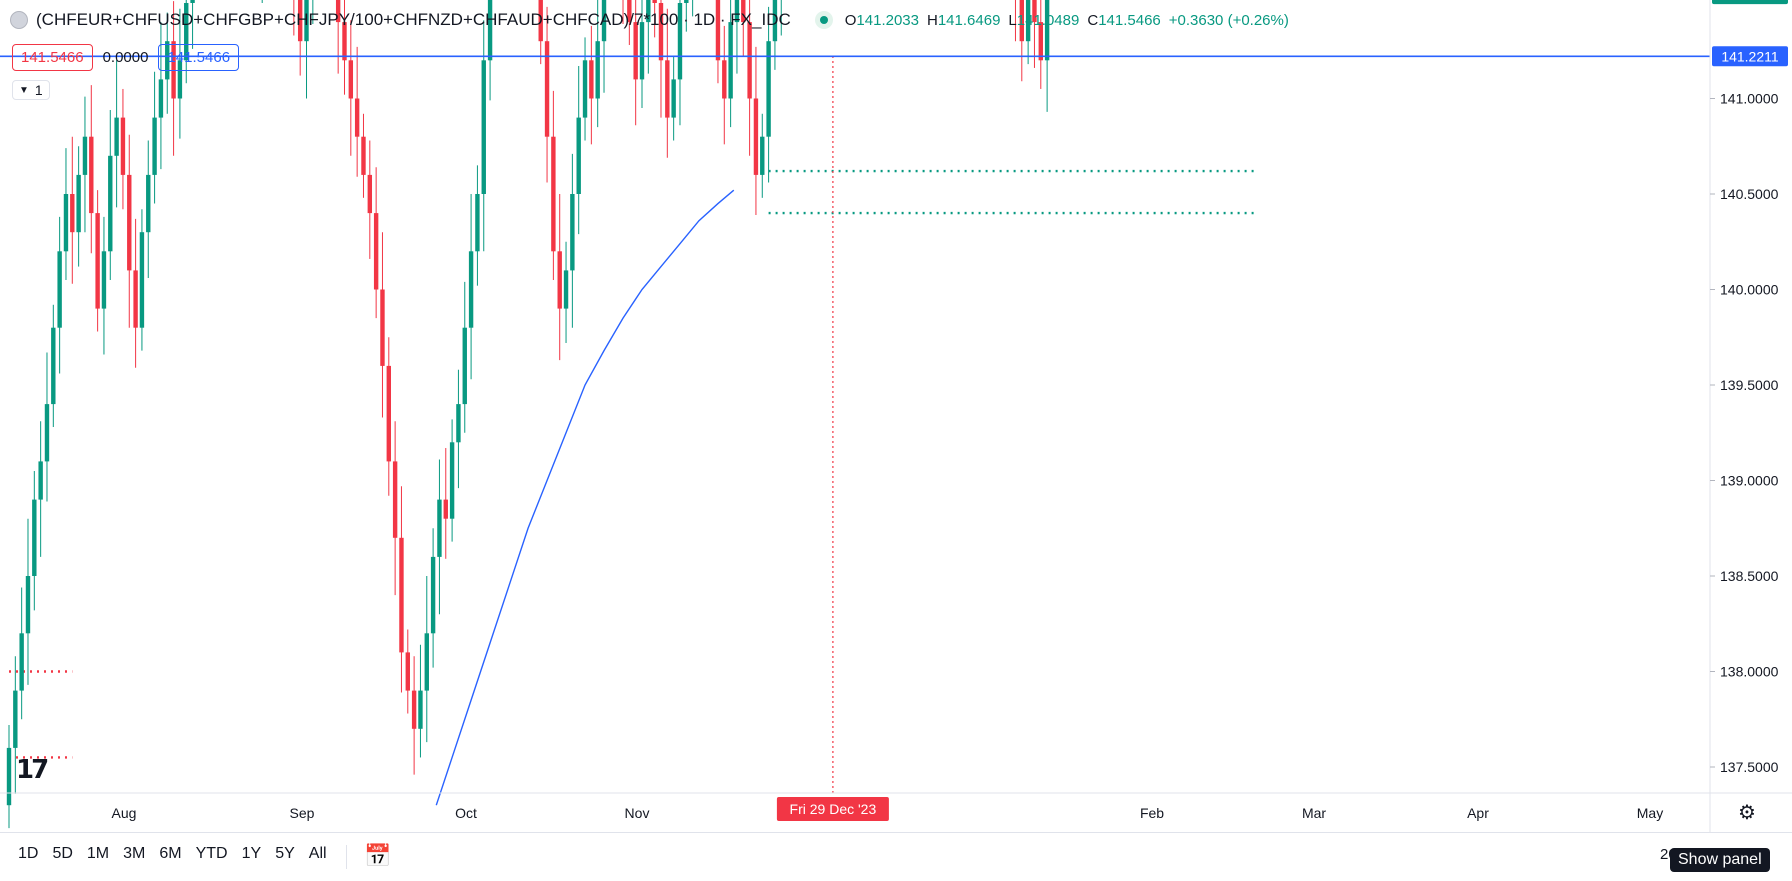 The height and width of the screenshot is (881, 1792). I want to click on timeframe-1m: 1M, so click(98, 853).